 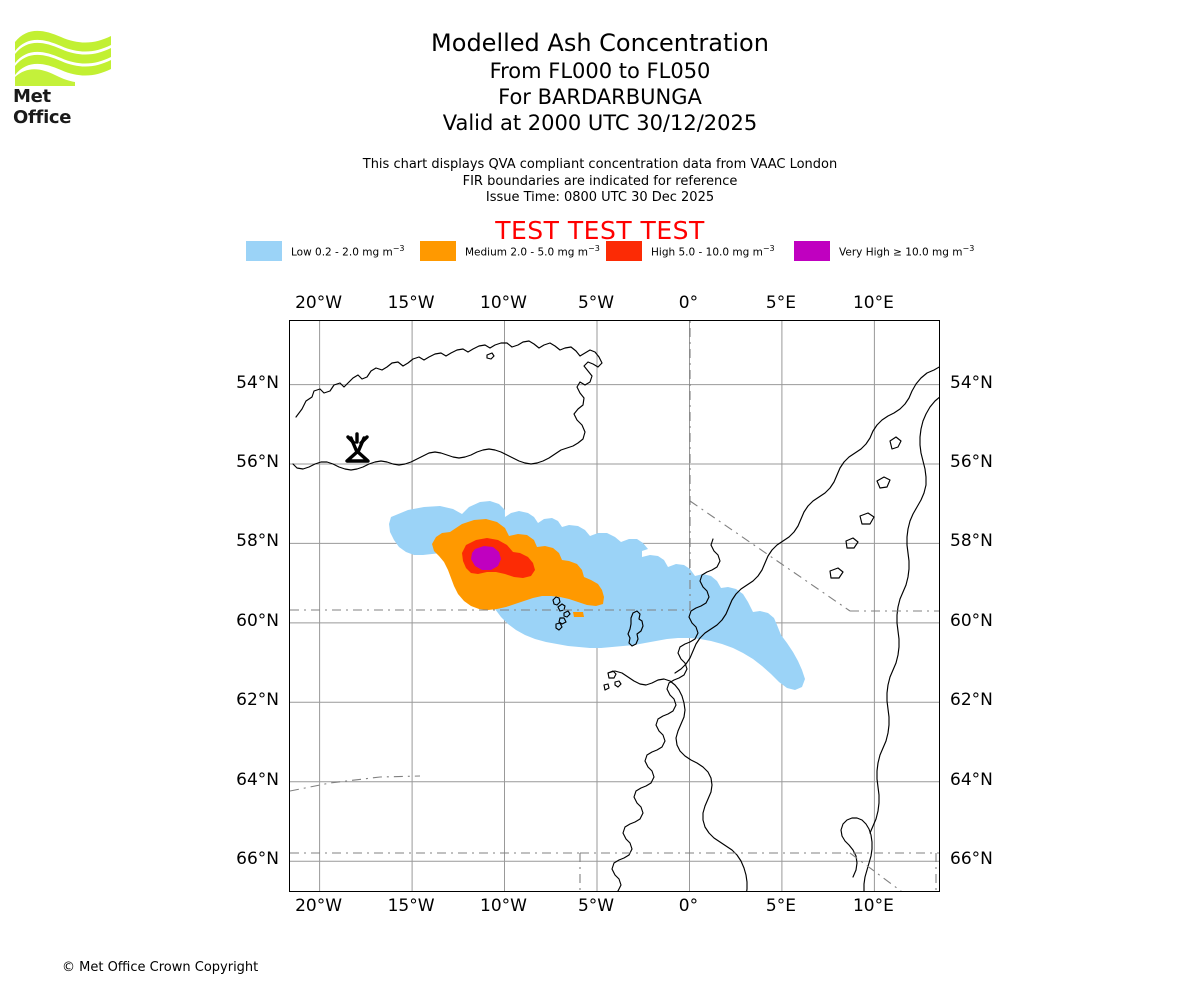 What do you see at coordinates (677, 780) in the screenshot?
I see `coastline-scotland` at bounding box center [677, 780].